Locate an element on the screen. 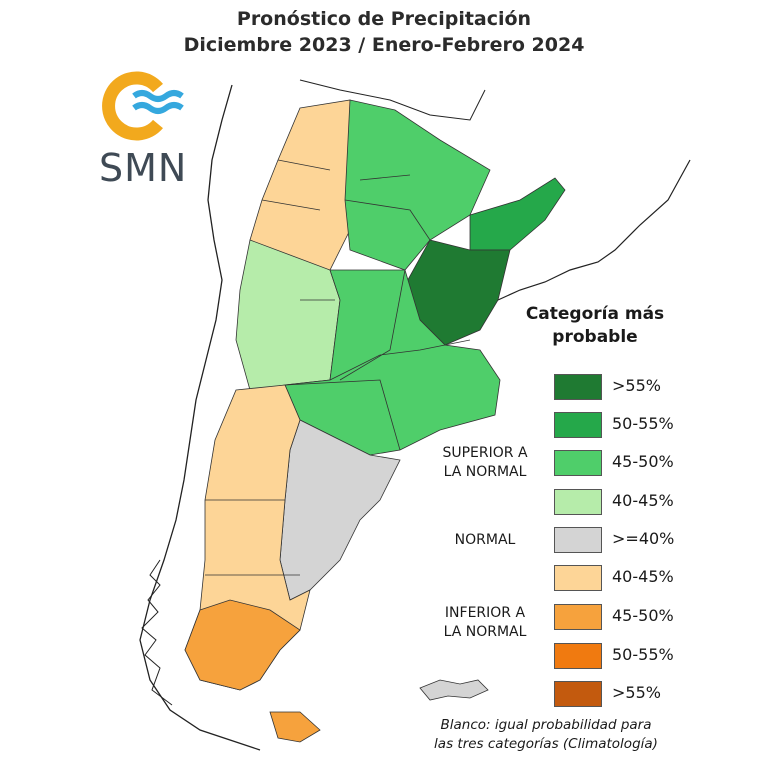 This screenshot has width=768, height=768. footnote-line1: Blanco: igual probabilidad para is located at coordinates (546, 725).